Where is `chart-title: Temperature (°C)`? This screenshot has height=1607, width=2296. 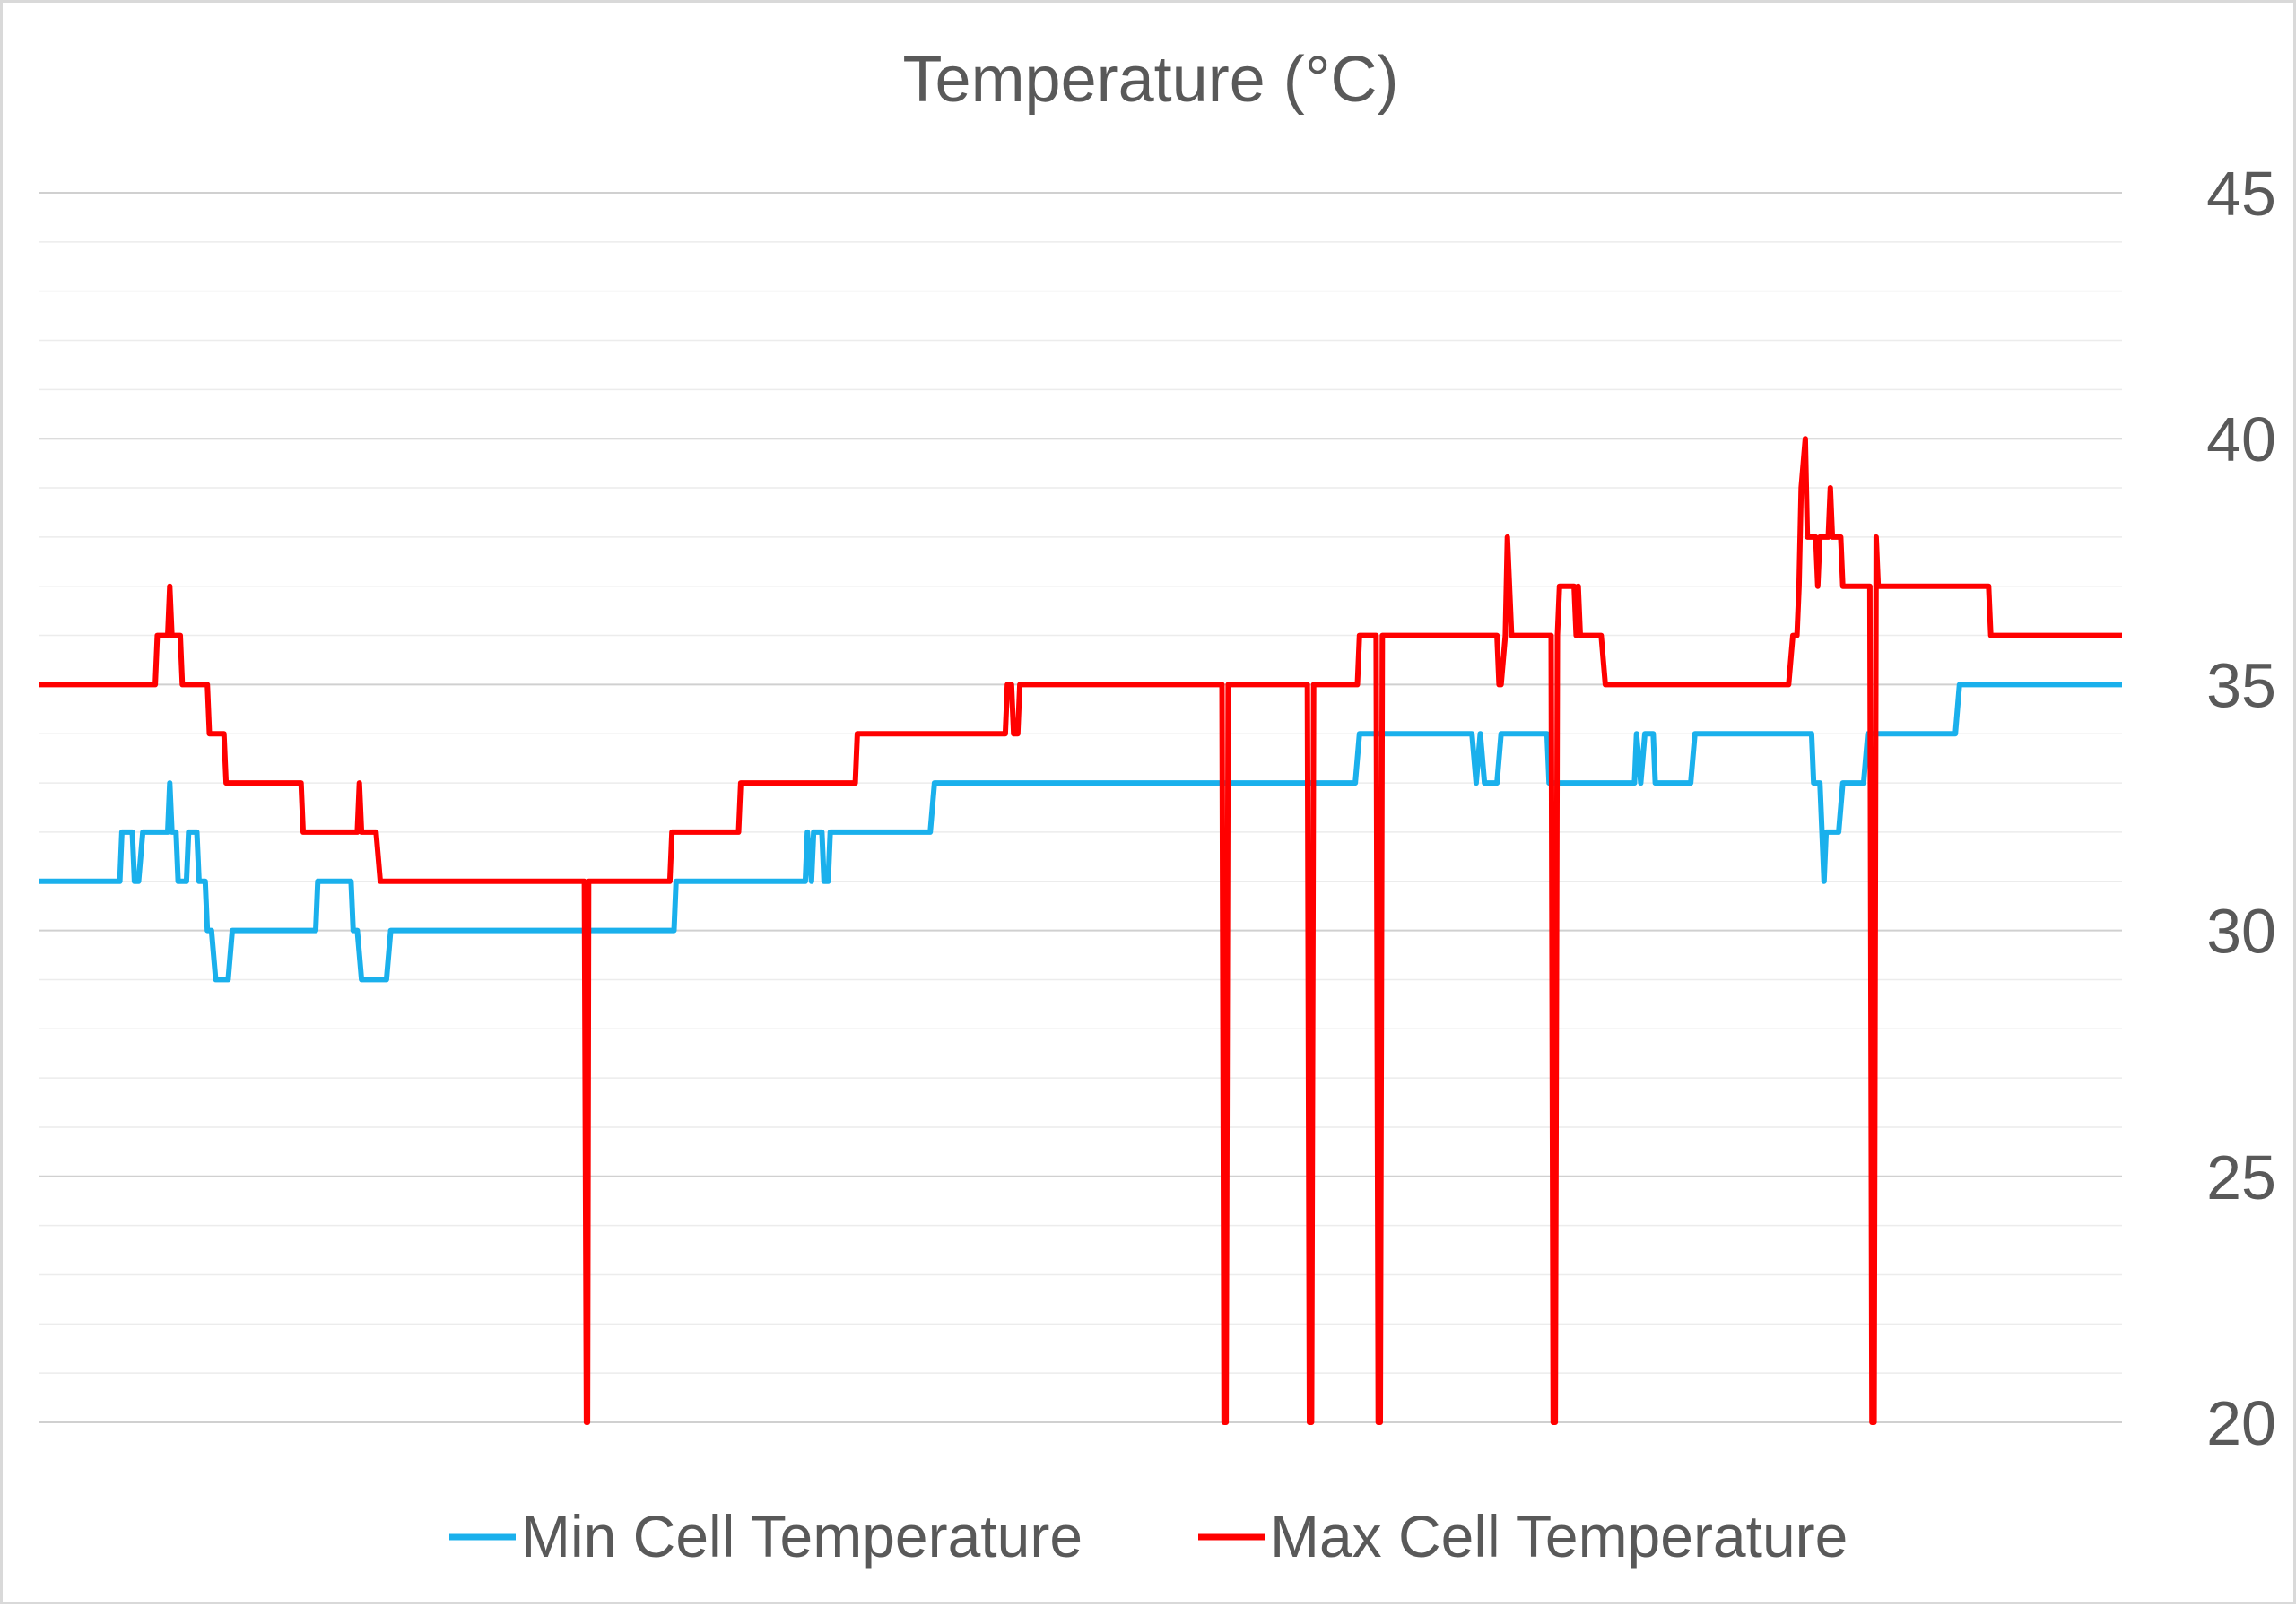 chart-title: Temperature (°C) is located at coordinates (1151, 80).